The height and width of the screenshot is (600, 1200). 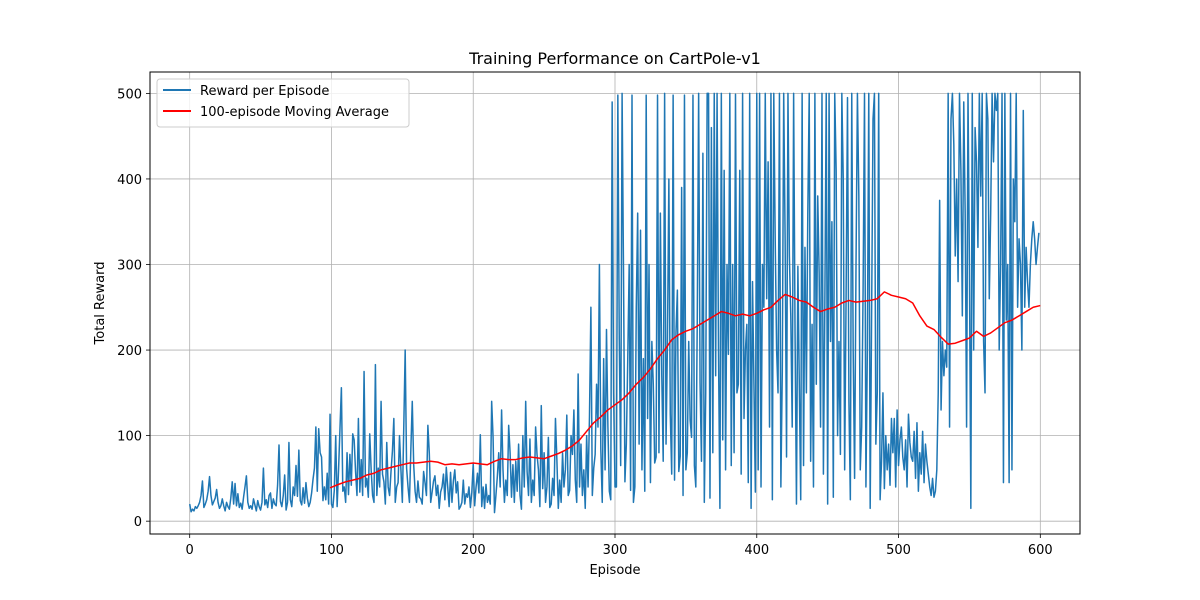 I want to click on x-tick-label: 600, so click(x=1040, y=550).